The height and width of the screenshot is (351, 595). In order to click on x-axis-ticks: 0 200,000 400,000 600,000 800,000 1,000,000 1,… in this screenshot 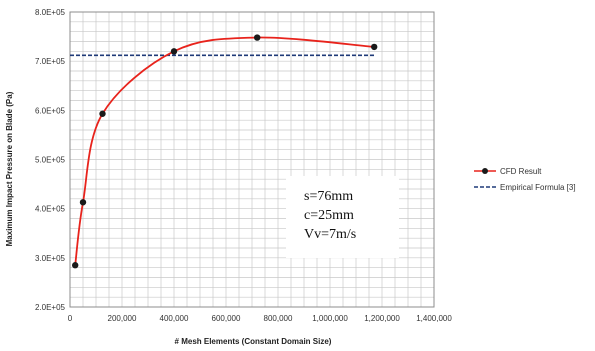, I will do `click(260, 318)`.